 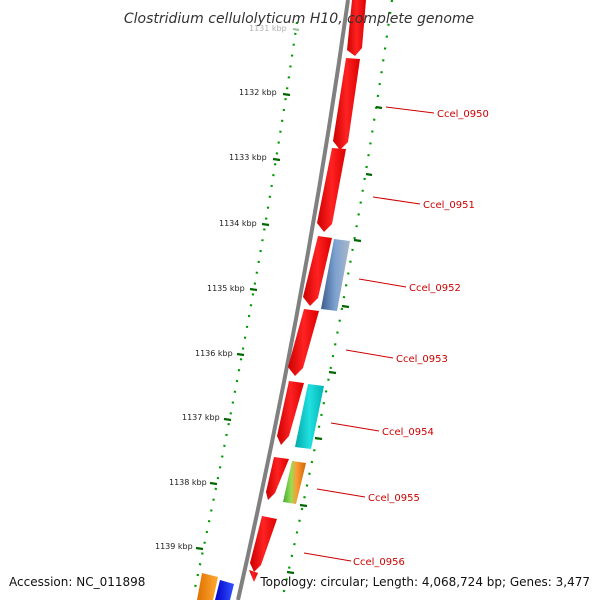 What do you see at coordinates (238, 223) in the screenshot?
I see `tick-label: 1134 kbp` at bounding box center [238, 223].